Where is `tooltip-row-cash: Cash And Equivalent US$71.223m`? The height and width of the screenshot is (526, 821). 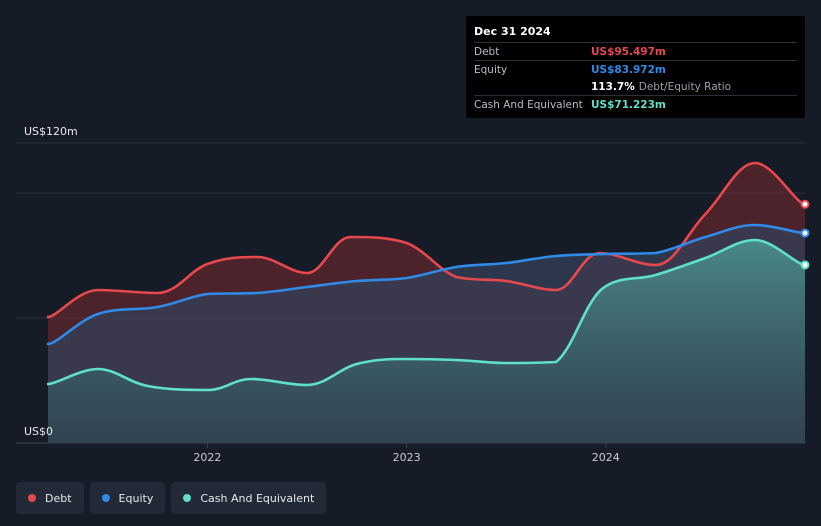 tooltip-row-cash: Cash And Equivalent US$71.223m is located at coordinates (635, 104).